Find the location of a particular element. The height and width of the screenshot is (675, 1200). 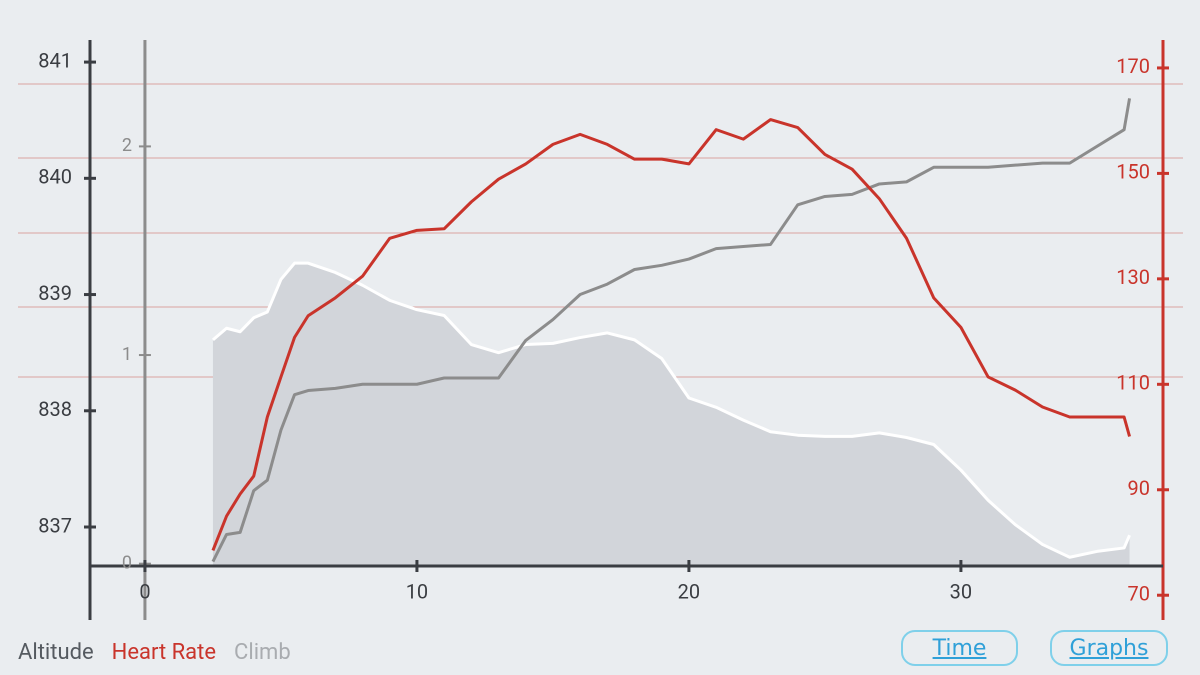

y2-tick-label: 150 is located at coordinates (1133, 172).